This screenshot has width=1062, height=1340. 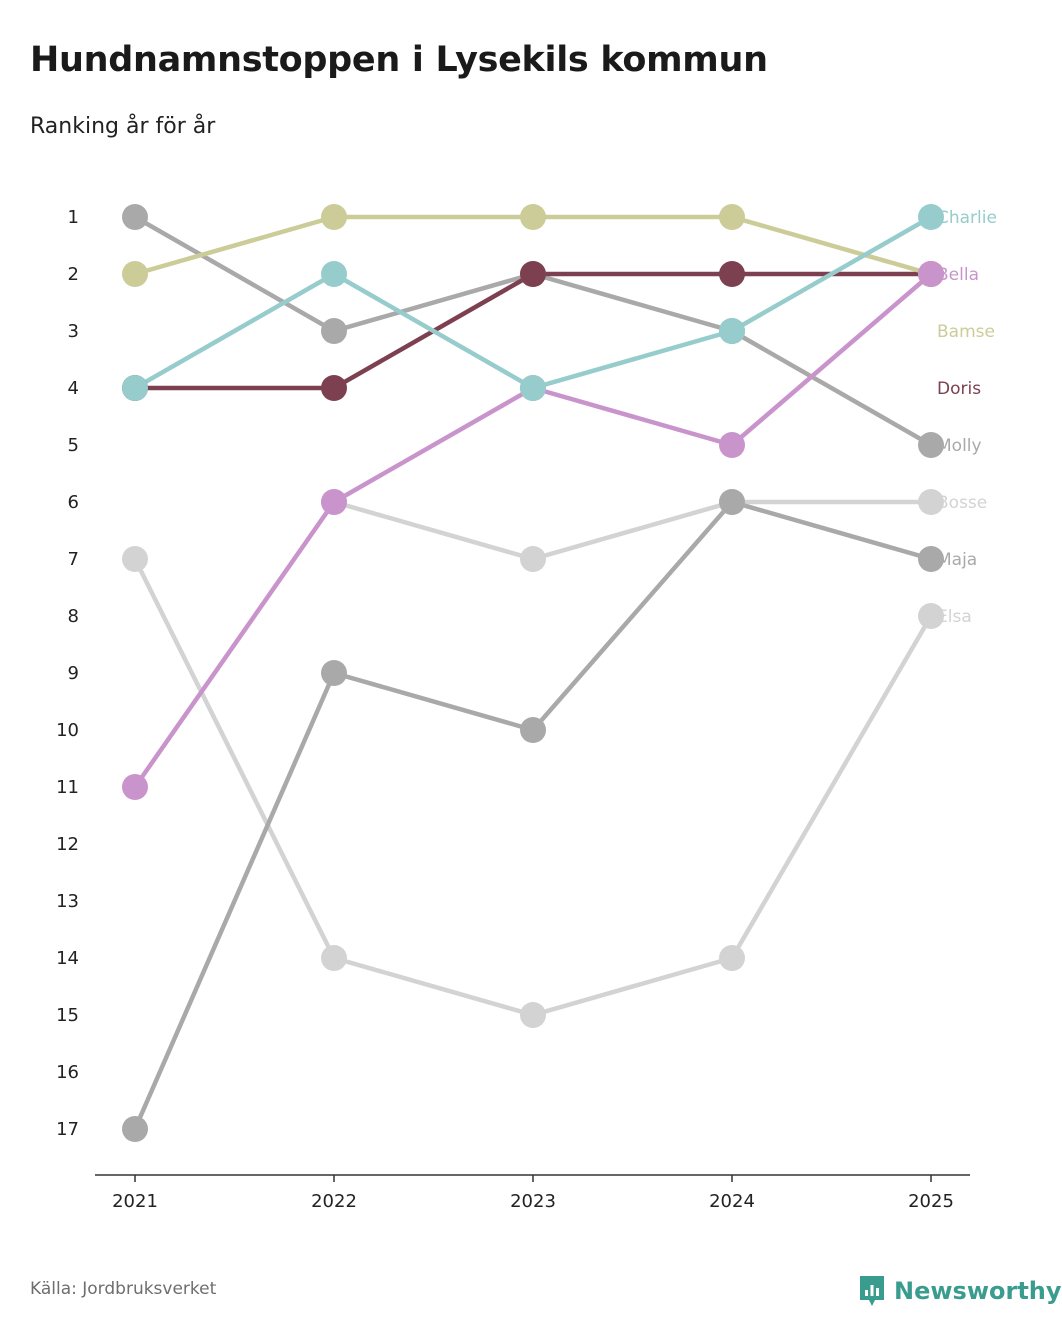 What do you see at coordinates (73, 673) in the screenshot?
I see `y-tick-9: 9` at bounding box center [73, 673].